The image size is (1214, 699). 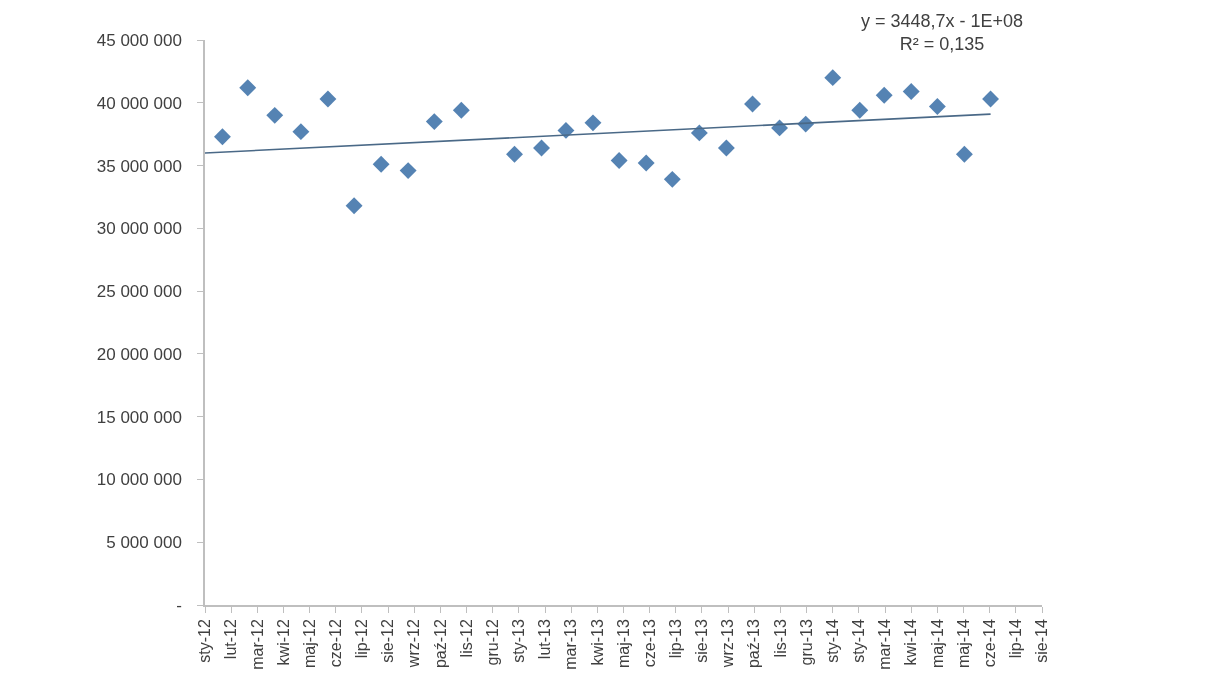 I want to click on x-tick-label: lip-14, so click(x=1016, y=639).